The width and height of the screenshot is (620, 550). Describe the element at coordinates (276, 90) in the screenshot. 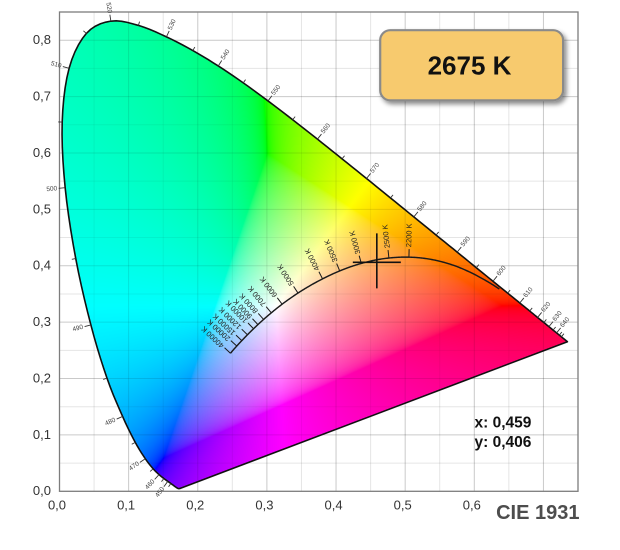

I see `svg-text: 550` at that location.